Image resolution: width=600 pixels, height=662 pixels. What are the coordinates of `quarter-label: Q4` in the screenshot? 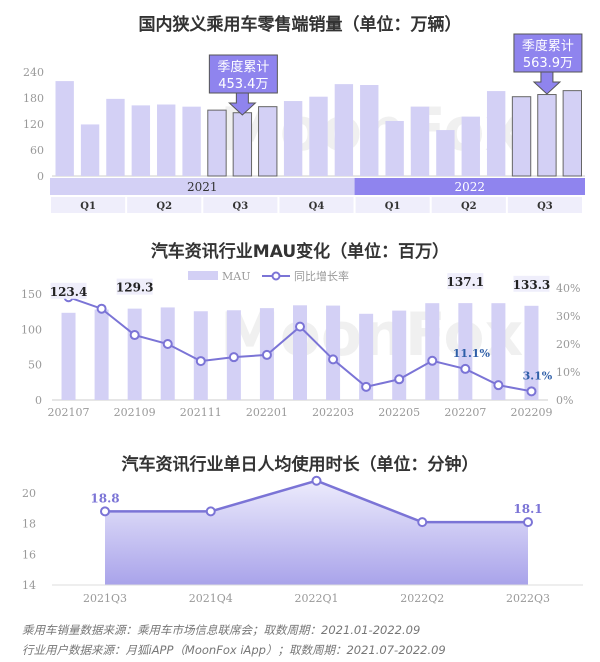 It's located at (317, 206).